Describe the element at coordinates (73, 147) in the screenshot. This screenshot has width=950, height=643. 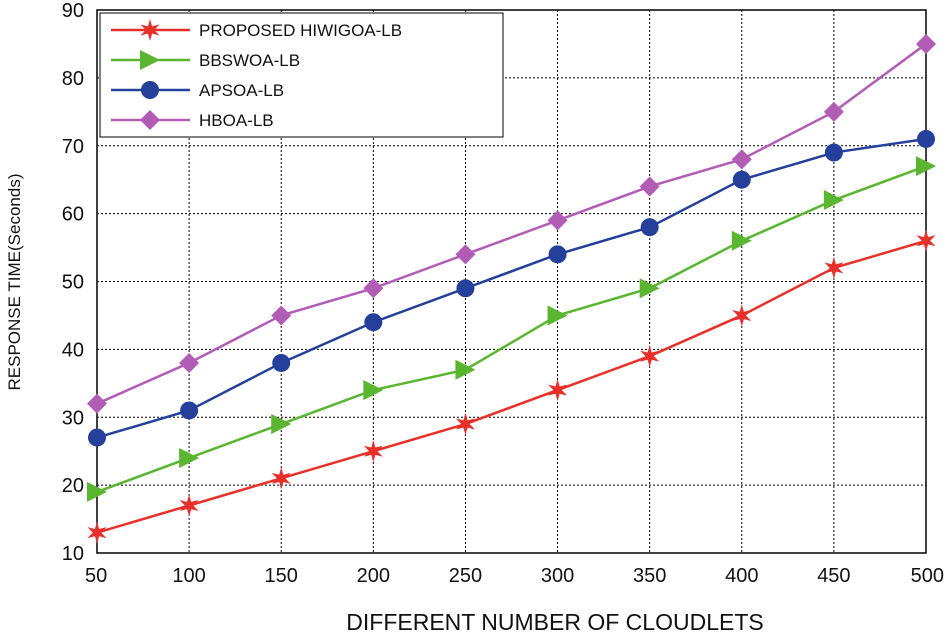
I see `y-tick-label: 70` at that location.